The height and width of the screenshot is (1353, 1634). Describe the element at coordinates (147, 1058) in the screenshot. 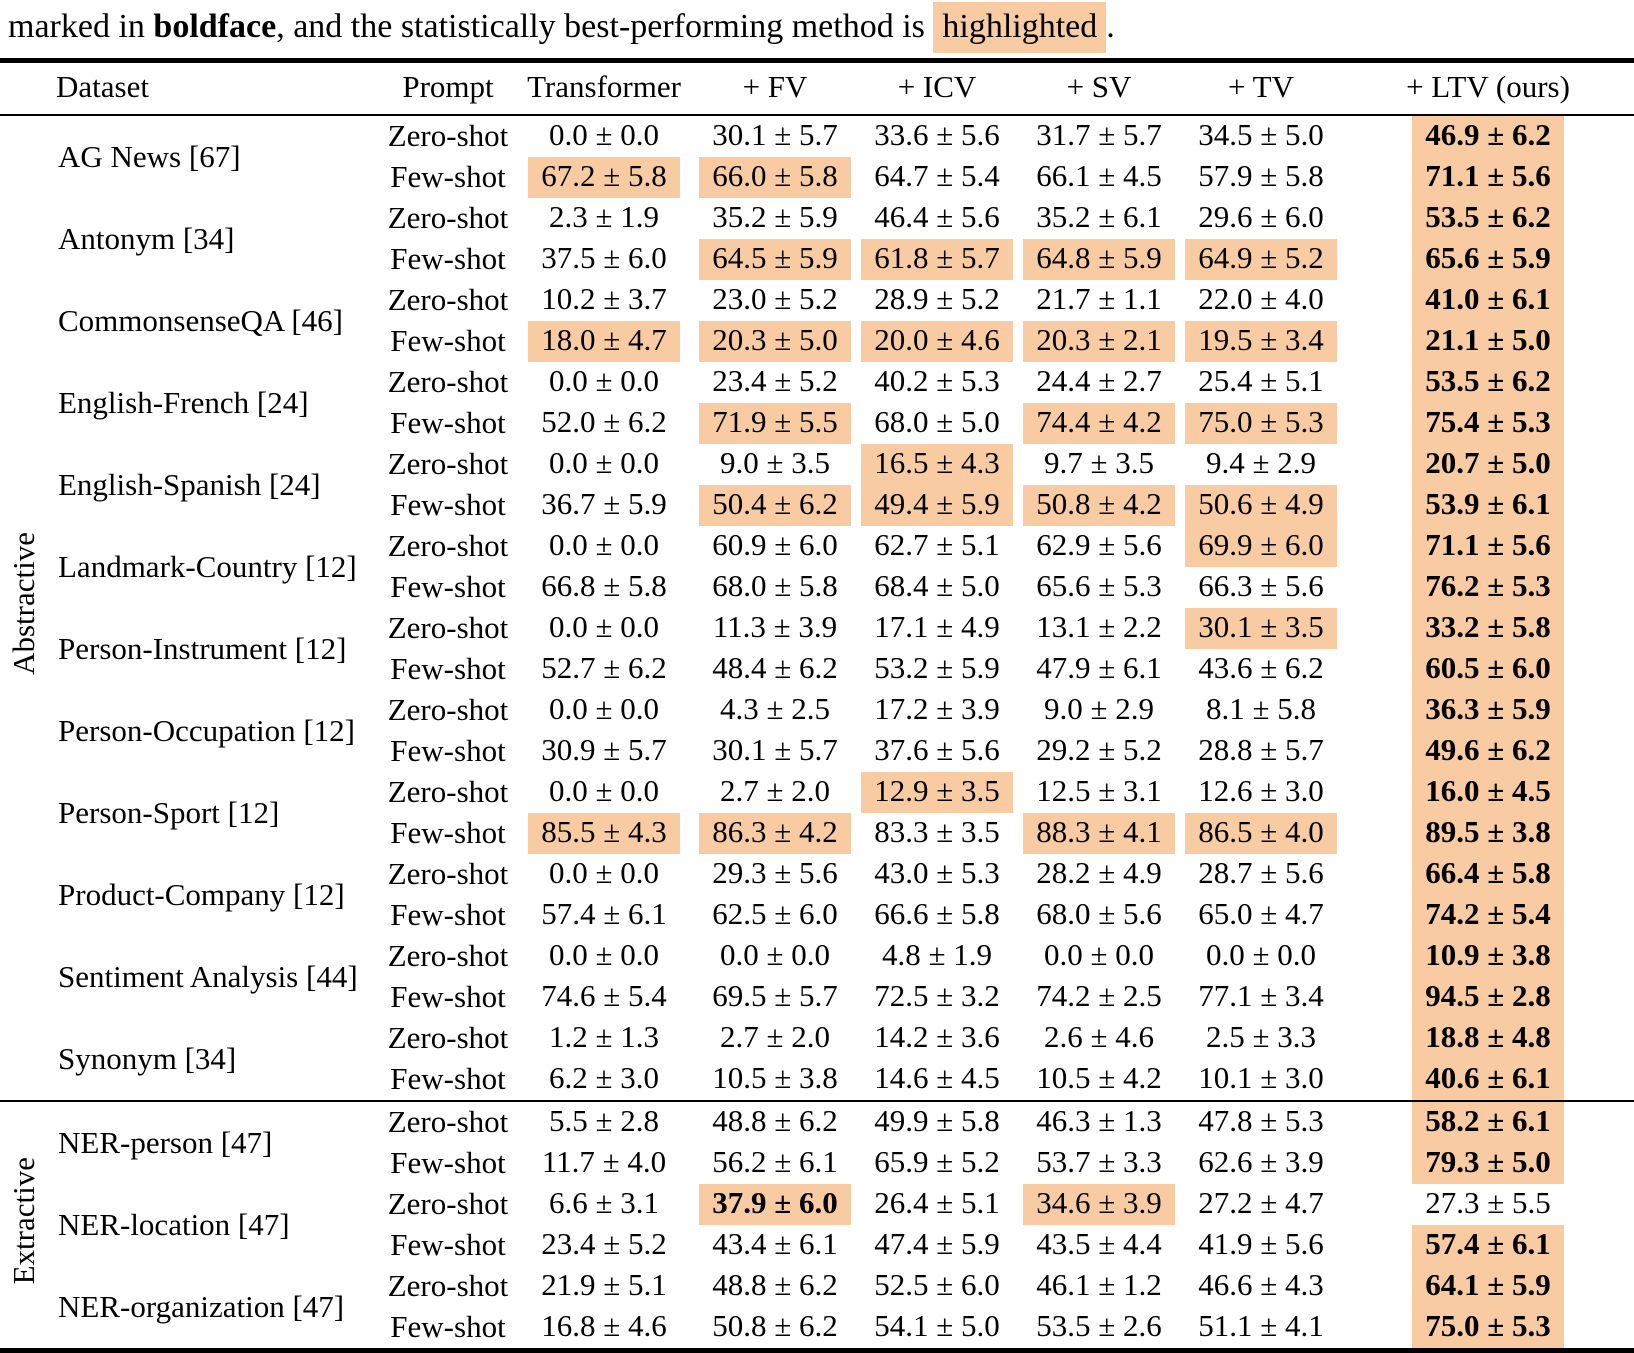

I see `dataset-name: Synonym [34]` at that location.